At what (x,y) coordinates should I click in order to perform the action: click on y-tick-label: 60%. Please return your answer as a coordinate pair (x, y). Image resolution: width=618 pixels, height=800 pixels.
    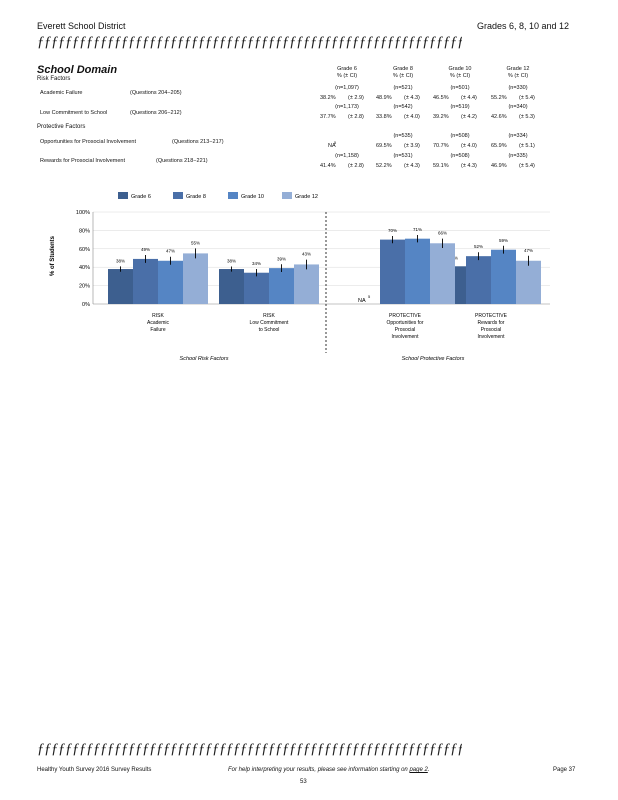
    Looking at the image, I should click on (84, 250).